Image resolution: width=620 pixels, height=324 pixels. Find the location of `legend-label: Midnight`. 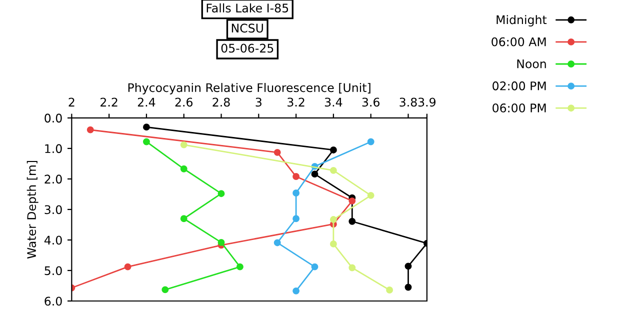

legend-label: Midnight is located at coordinates (521, 20).